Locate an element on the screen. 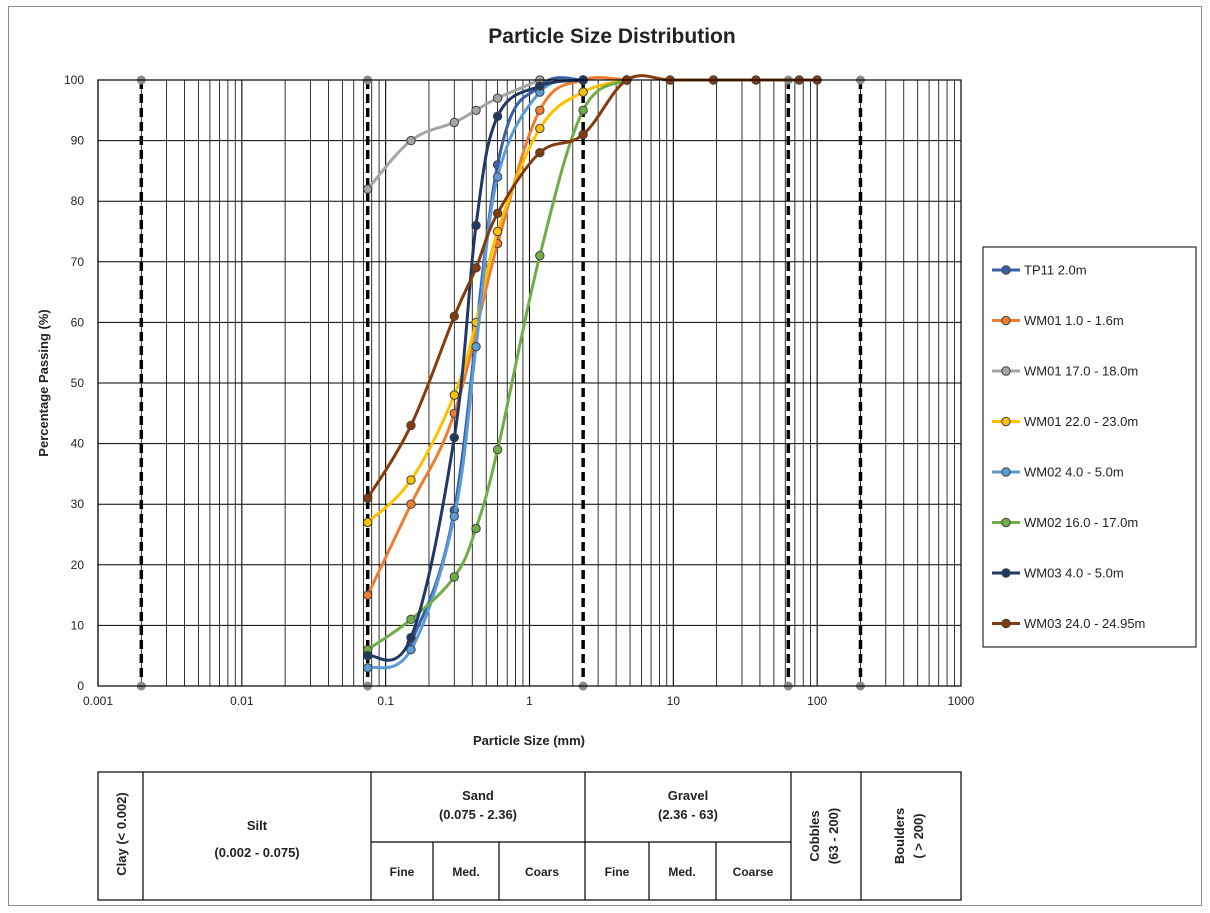 This screenshot has width=1210, height=913. sand-range: (0.075 - 2.36) is located at coordinates (478, 814).